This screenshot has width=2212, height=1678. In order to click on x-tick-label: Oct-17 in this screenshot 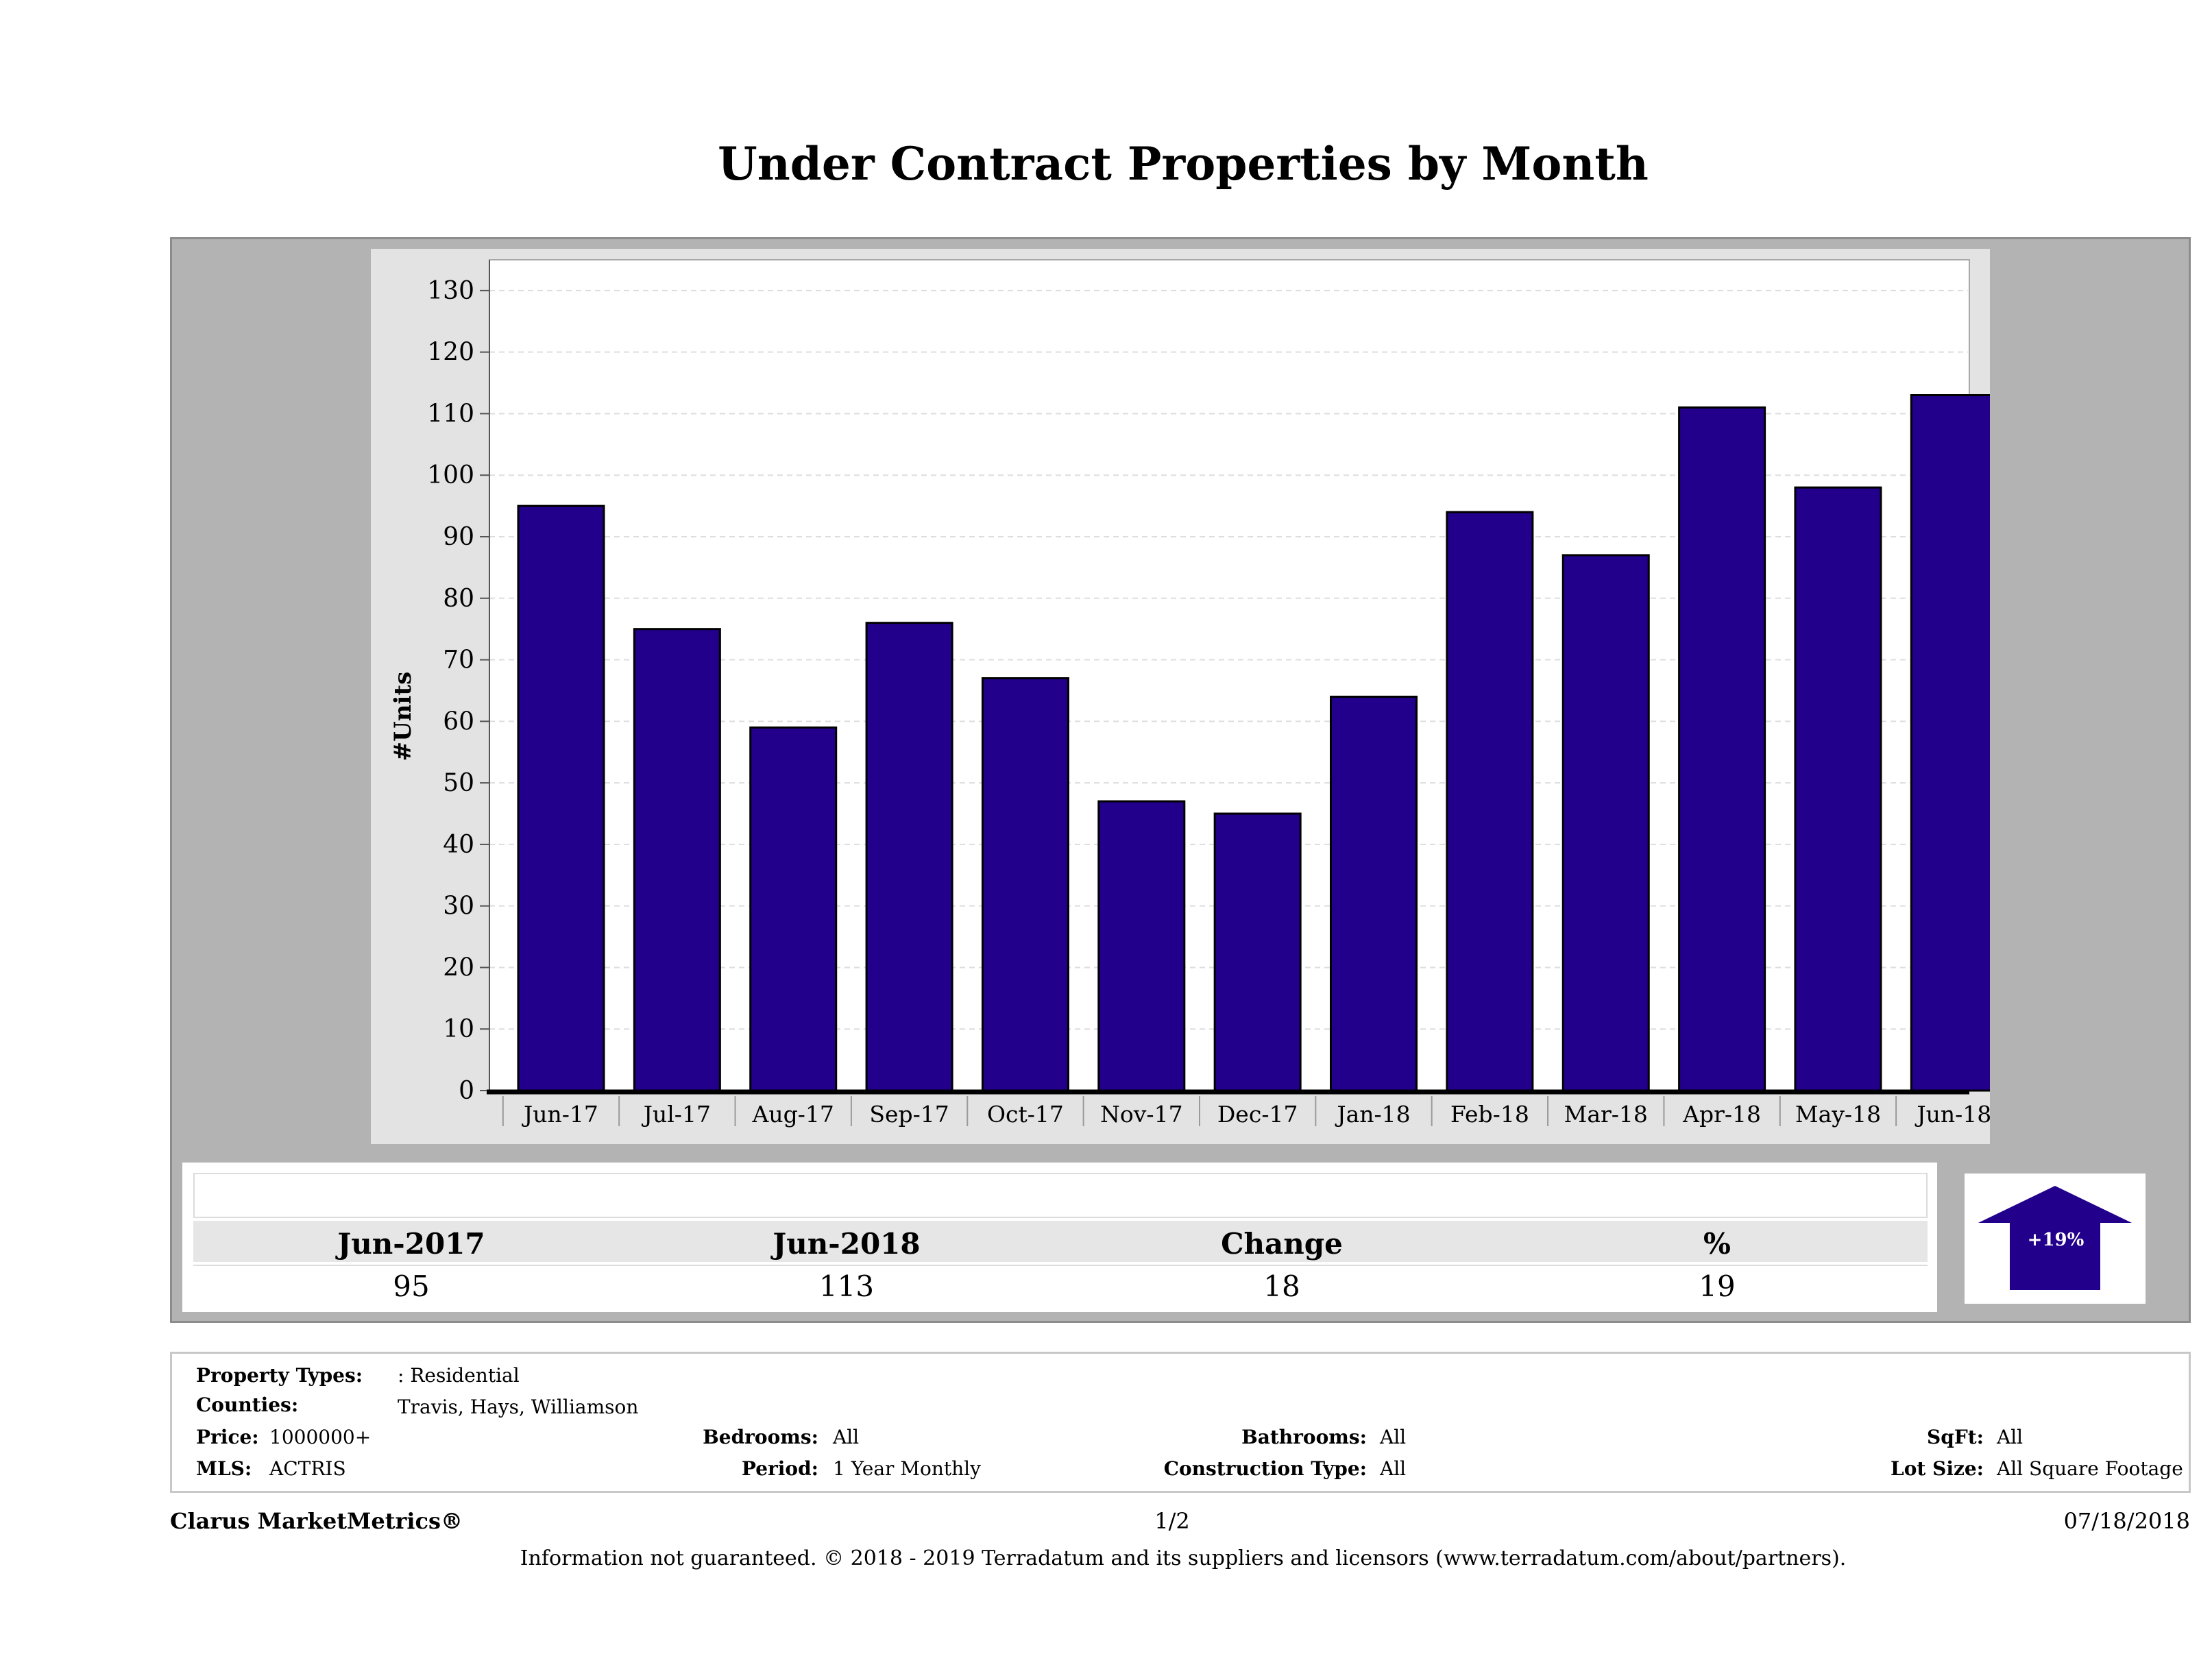, I will do `click(1026, 1114)`.